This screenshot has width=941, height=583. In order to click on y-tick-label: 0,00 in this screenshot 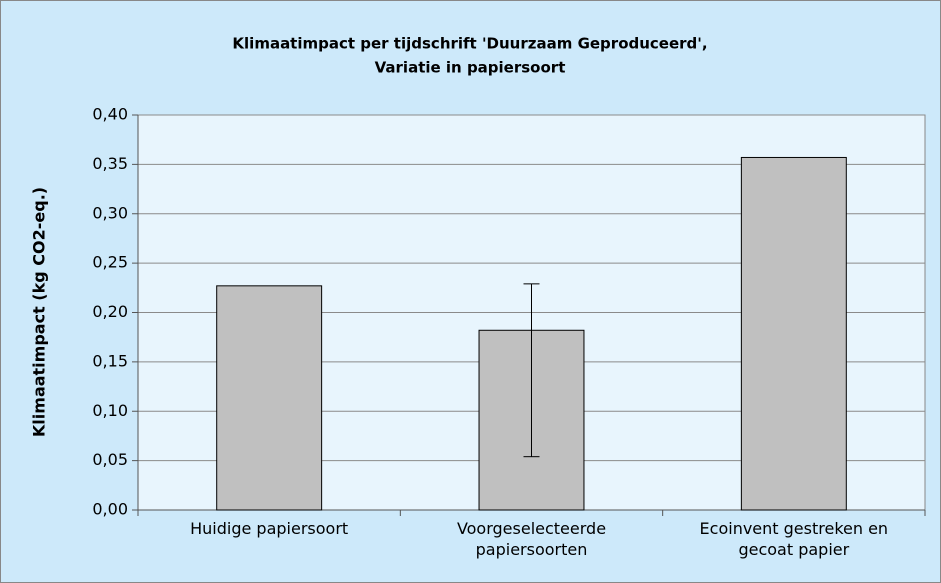, I will do `click(110, 509)`.